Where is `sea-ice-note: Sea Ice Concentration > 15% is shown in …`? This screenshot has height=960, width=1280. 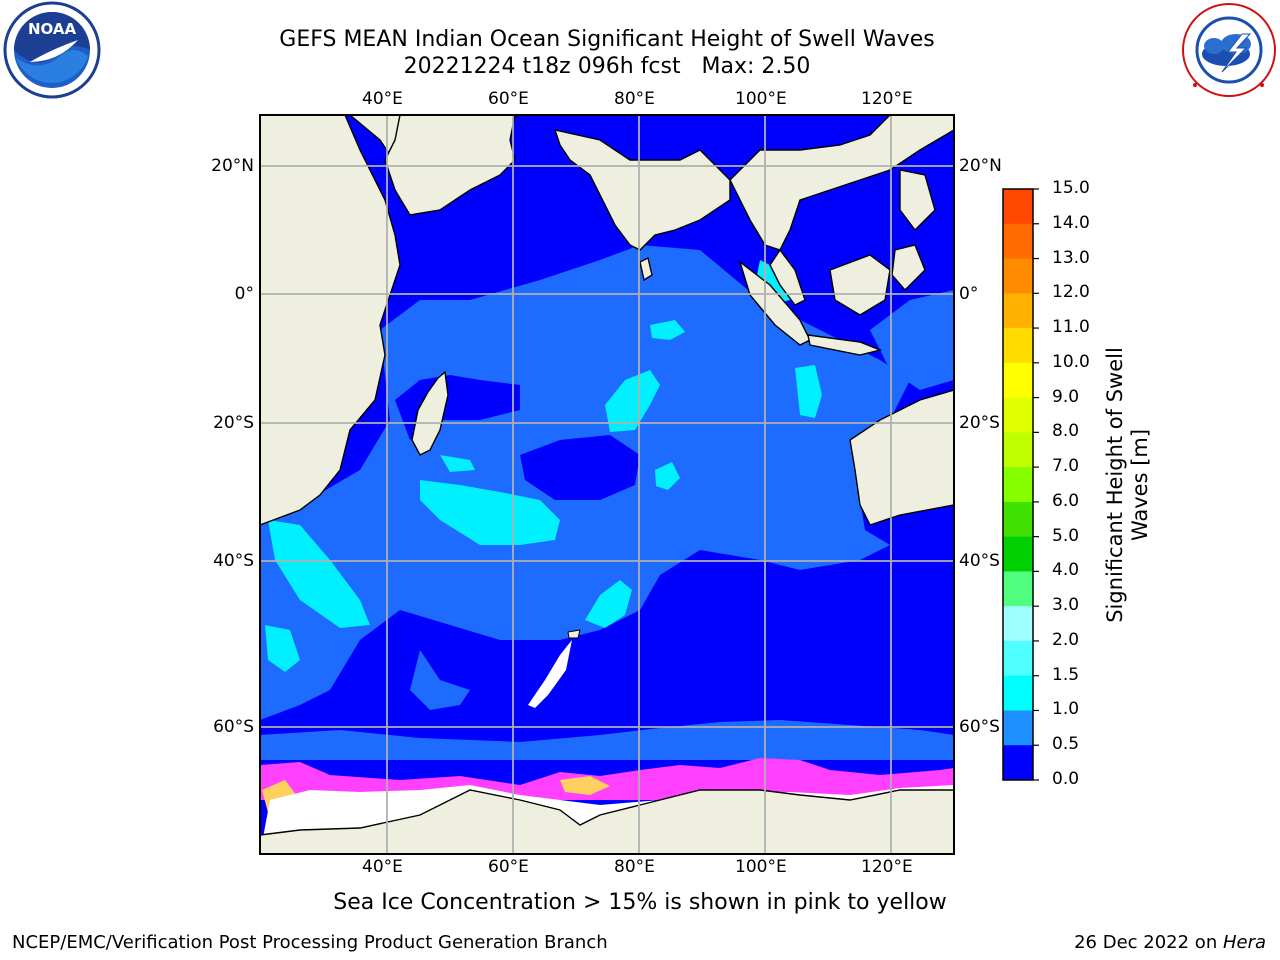 sea-ice-note: Sea Ice Concentration > 15% is shown in … is located at coordinates (640, 902).